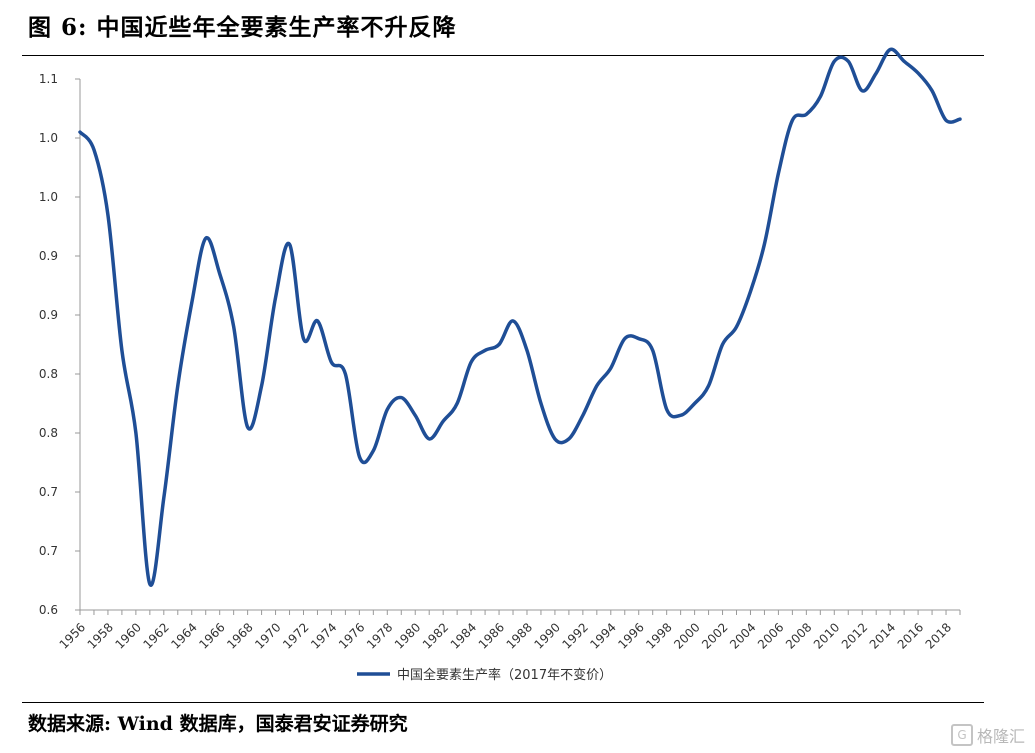 The image size is (1035, 753). Describe the element at coordinates (1000, 736) in the screenshot. I see `watermark-text: 格隆汇` at that location.